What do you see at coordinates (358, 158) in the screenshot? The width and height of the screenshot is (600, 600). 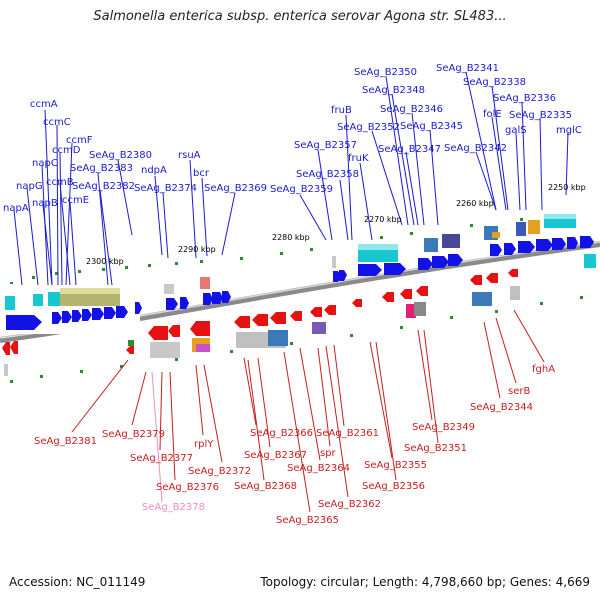 I see `gene-label: fruK` at bounding box center [358, 158].